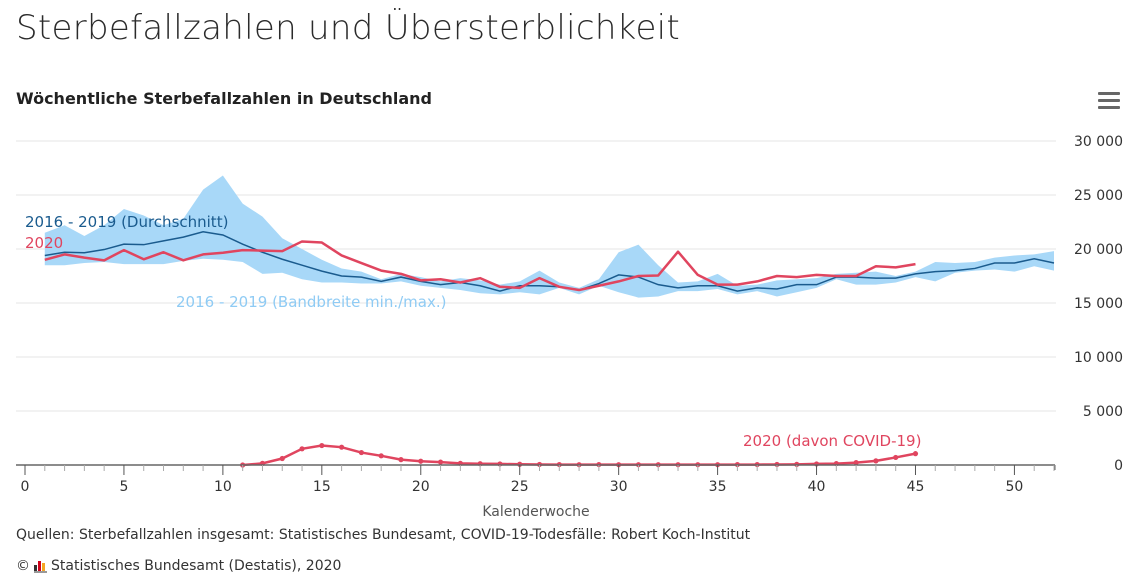 The width and height of the screenshot is (1139, 583). Describe the element at coordinates (536, 479) in the screenshot. I see `x-axis: 0 5 10 15 20 25 30 35 40 45 50` at that location.